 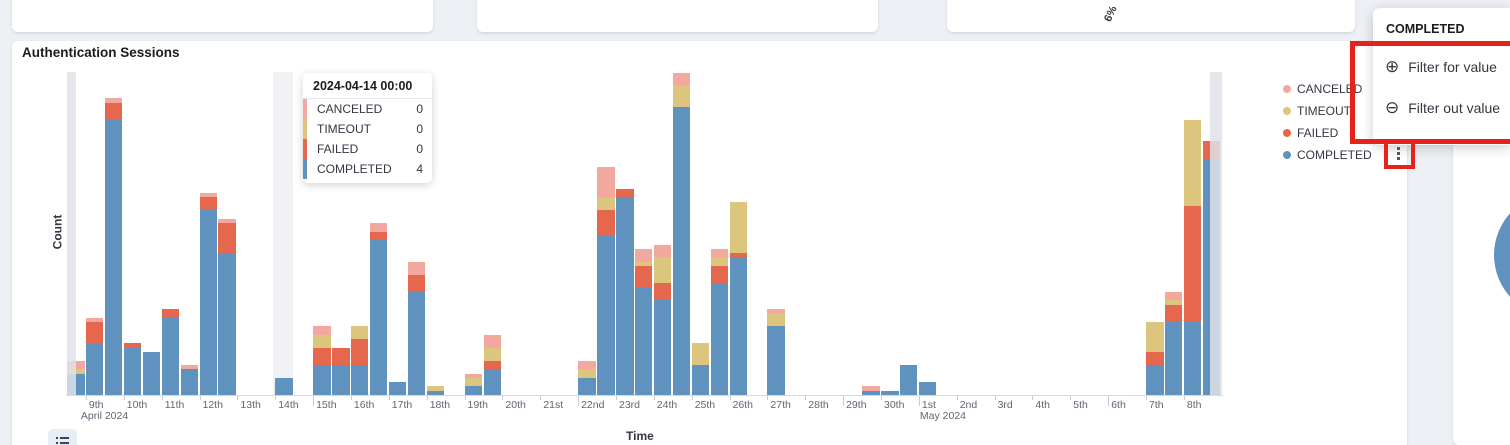 I want to click on legend-item-failed: FAILED, so click(x=1327, y=133).